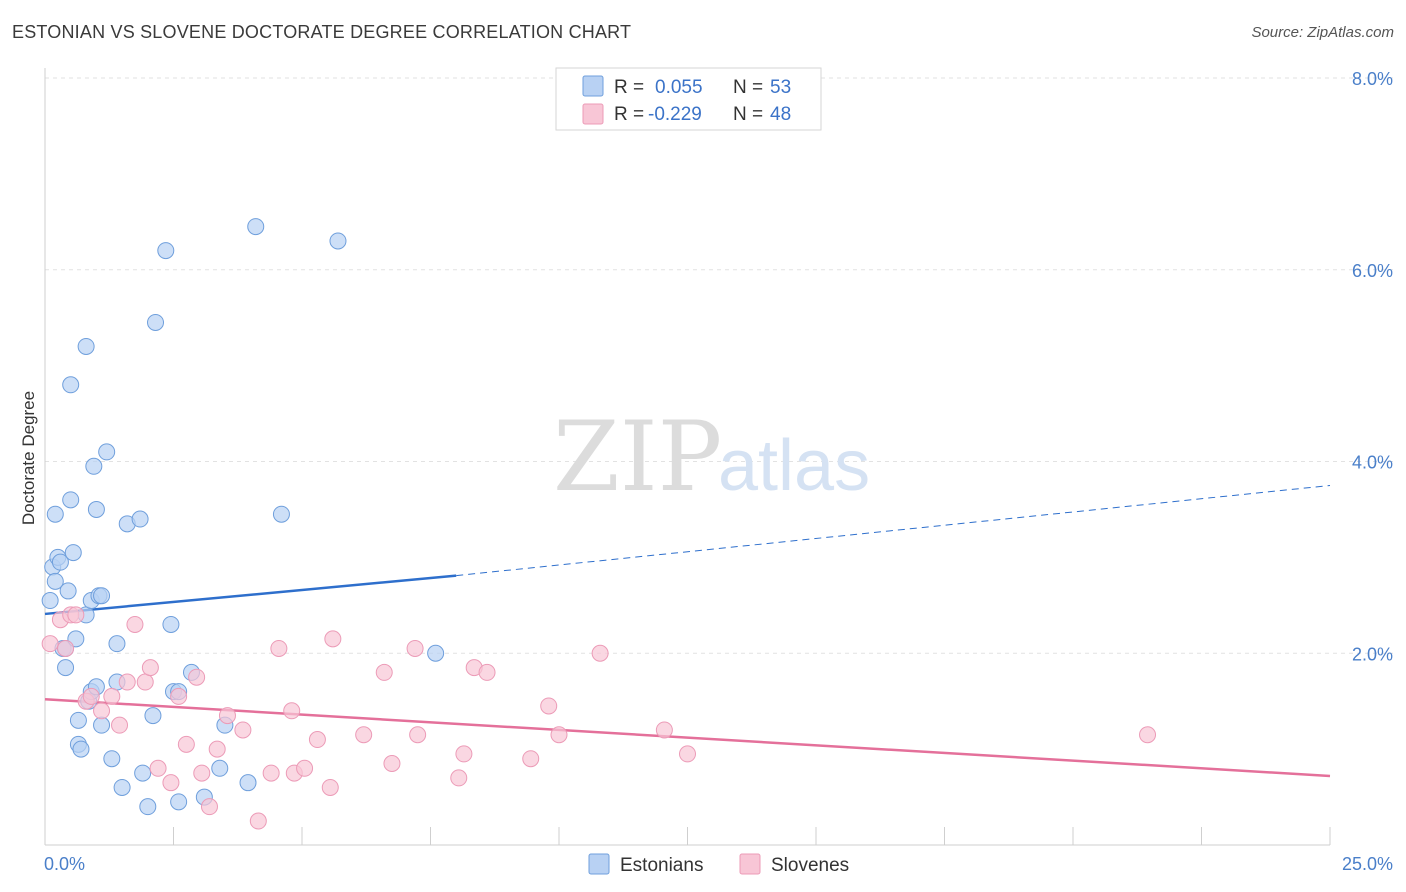 This screenshot has height=892, width=1406. Describe the element at coordinates (637, 457) in the screenshot. I see `watermark-zip: ZIP` at that location.